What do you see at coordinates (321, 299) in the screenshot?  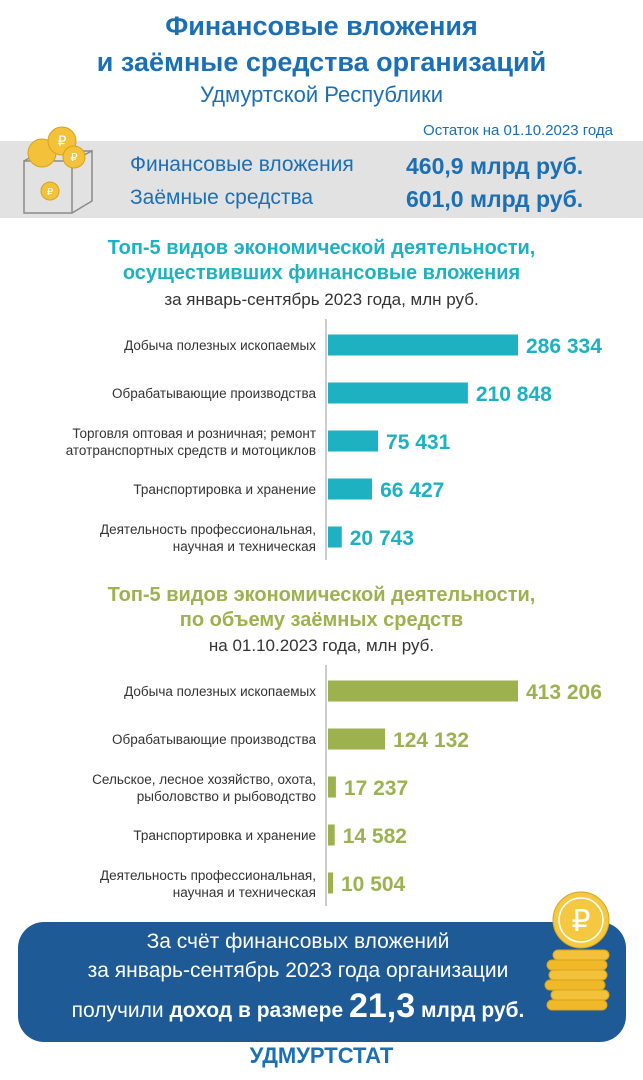 I see `chart1-subtitle: за январь-сентябрь 2023 года, млн руб.` at bounding box center [321, 299].